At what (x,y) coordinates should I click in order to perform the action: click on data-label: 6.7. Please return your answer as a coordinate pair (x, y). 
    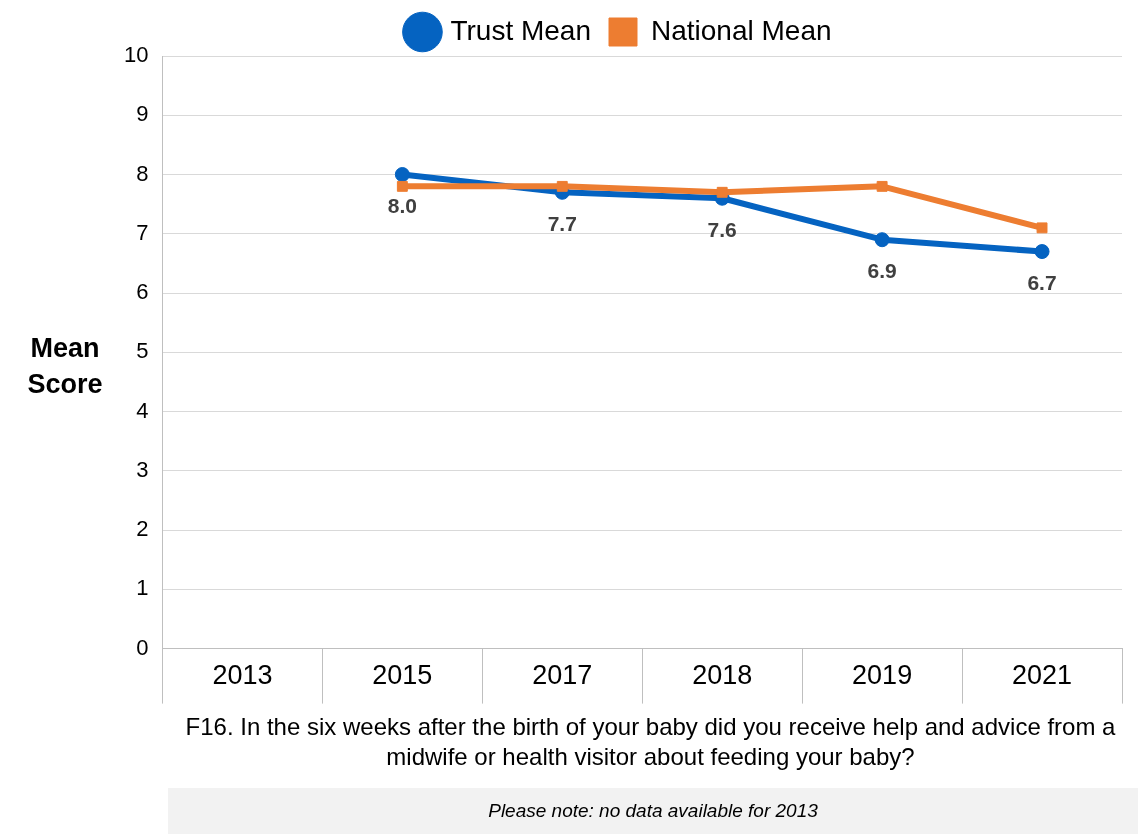
    Looking at the image, I should click on (1042, 282).